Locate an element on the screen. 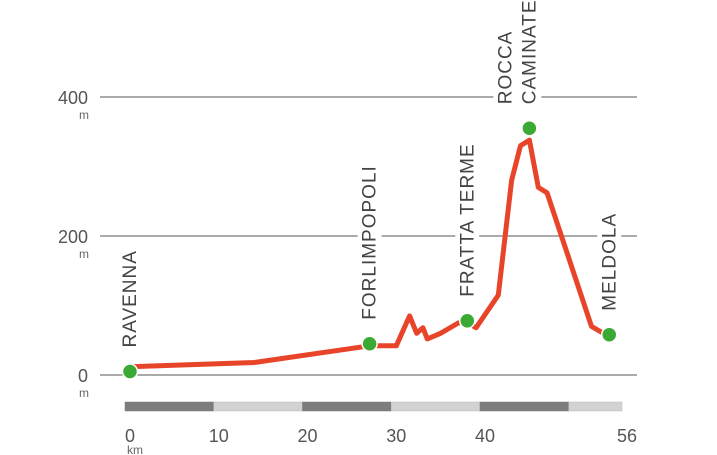 This screenshot has width=717, height=455. waypoint-label: FORLIMPOPOLI is located at coordinates (370, 242).